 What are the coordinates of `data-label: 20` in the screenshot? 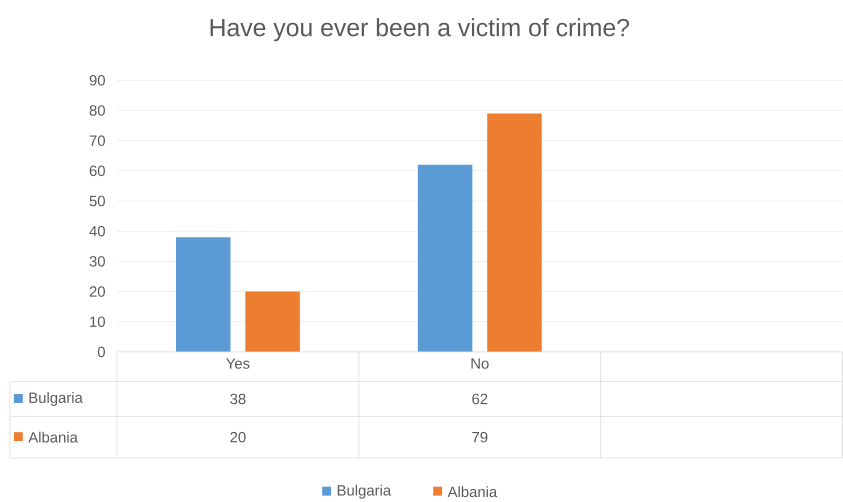 It's located at (238, 437).